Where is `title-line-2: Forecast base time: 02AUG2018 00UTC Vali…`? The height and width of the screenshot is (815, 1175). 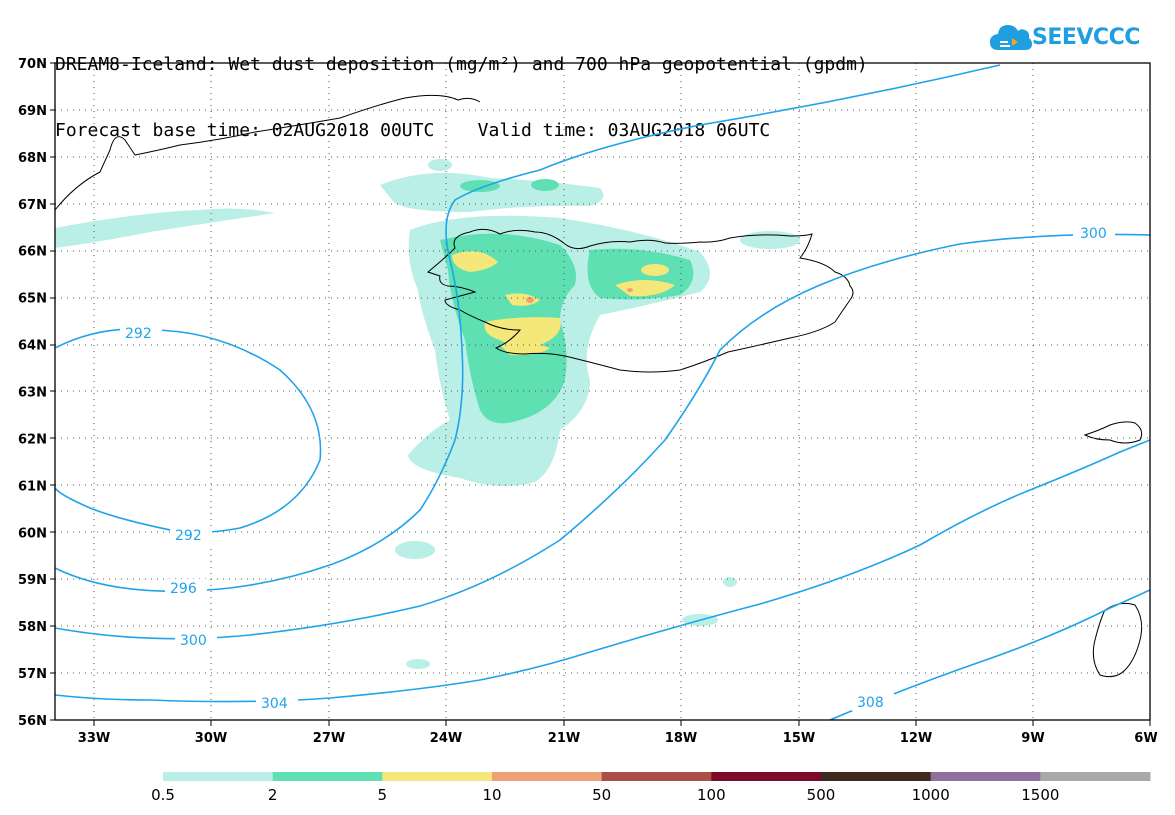 title-line-2: Forecast base time: 02AUG2018 00UTC Vali… is located at coordinates (413, 130).